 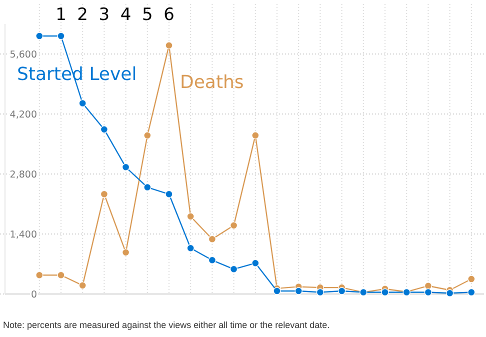 What do you see at coordinates (126, 15) in the screenshot?
I see `annotation: 4` at bounding box center [126, 15].